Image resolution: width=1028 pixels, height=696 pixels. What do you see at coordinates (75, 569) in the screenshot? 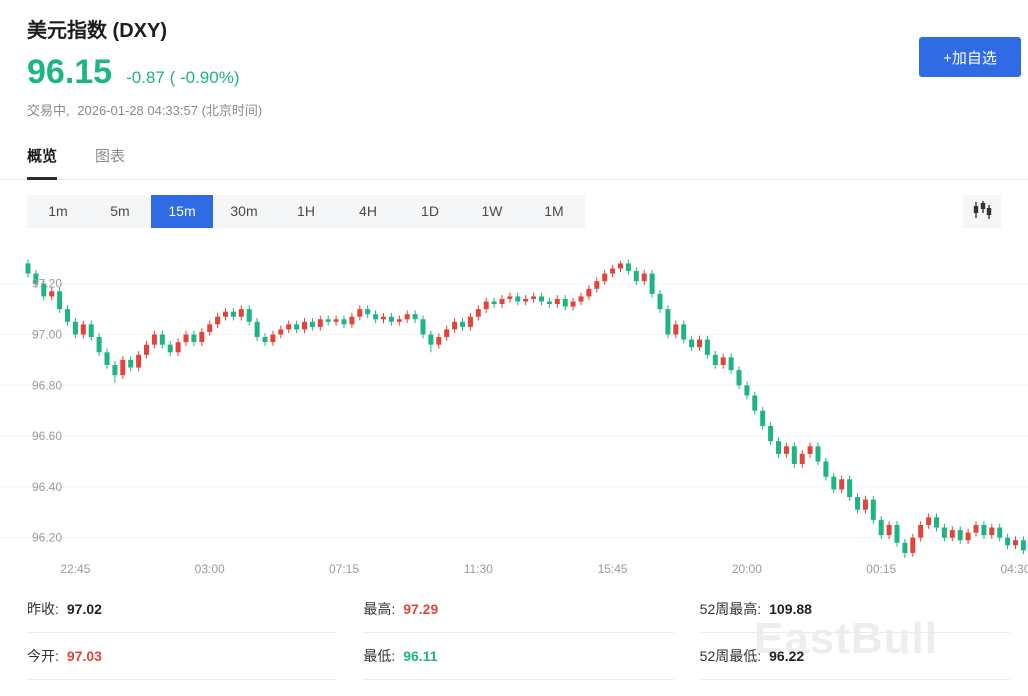
I see `x-axis-tick-label: 22:45` at bounding box center [75, 569].